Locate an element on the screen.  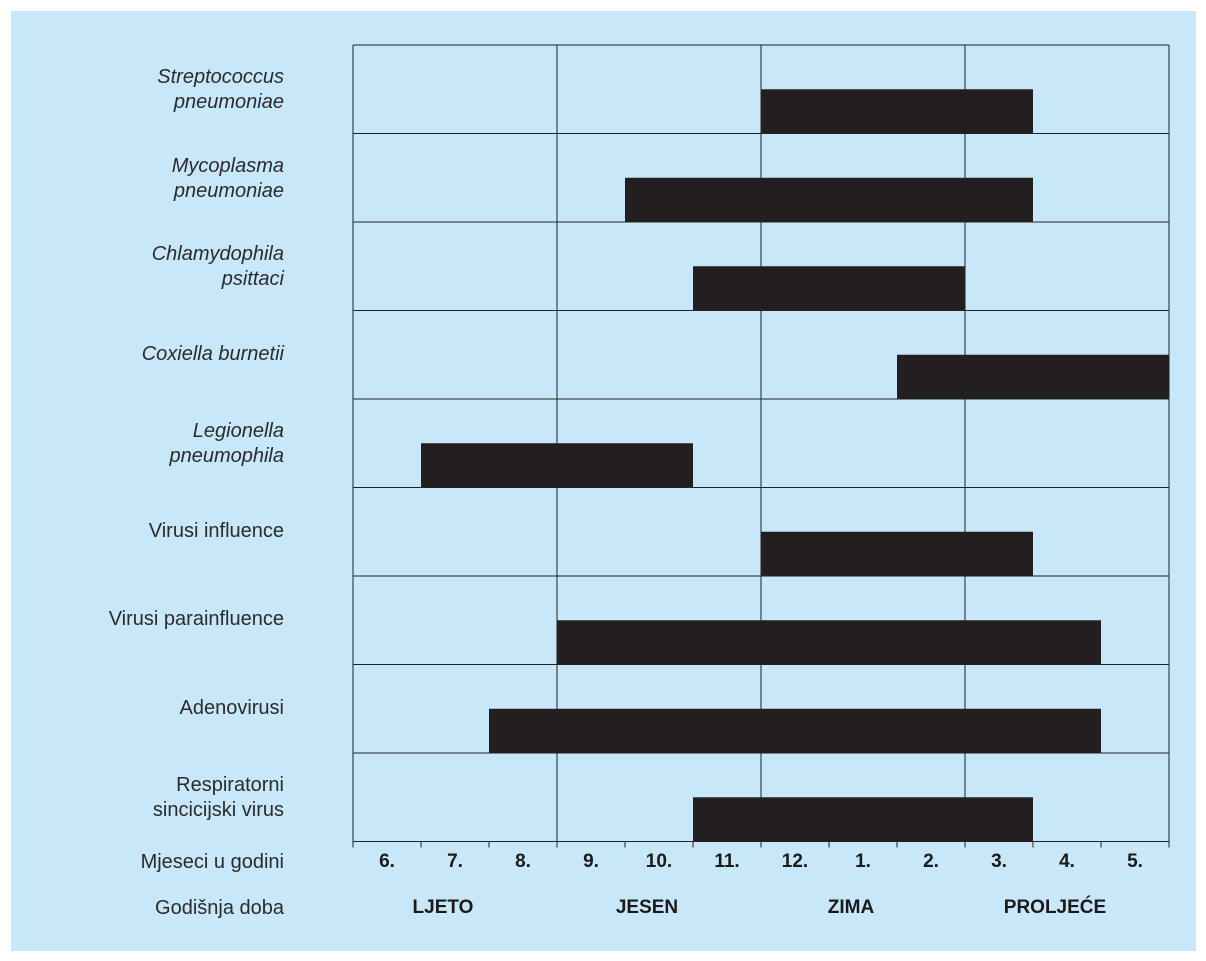
month-label: 9. is located at coordinates (591, 861).